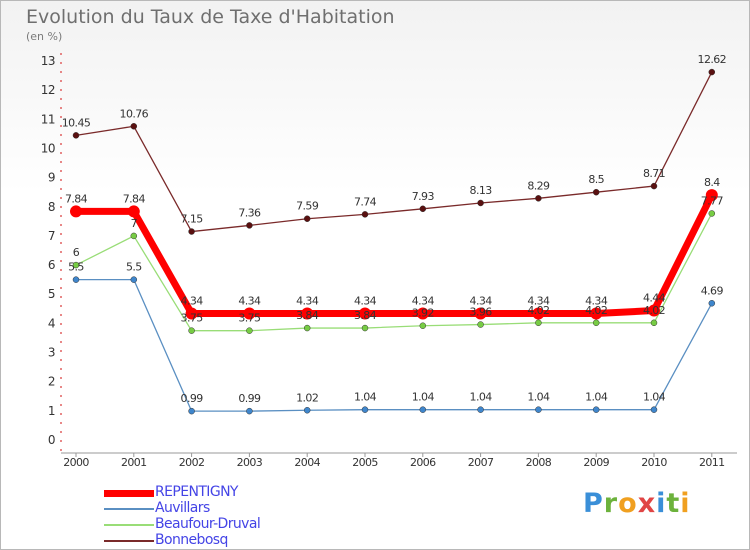 The height and width of the screenshot is (550, 750). I want to click on x-tick-label: 2007, so click(481, 462).